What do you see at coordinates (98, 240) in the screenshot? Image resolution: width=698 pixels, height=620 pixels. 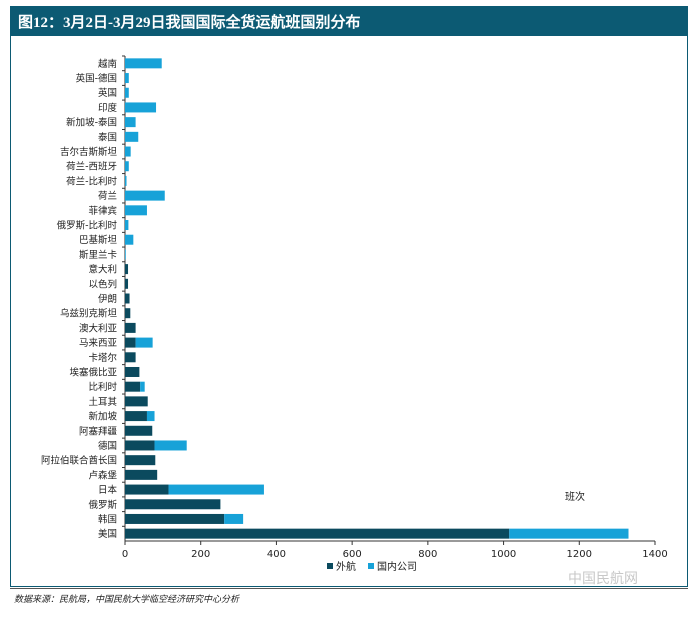 I see `category-label: 巴基斯坦` at bounding box center [98, 240].